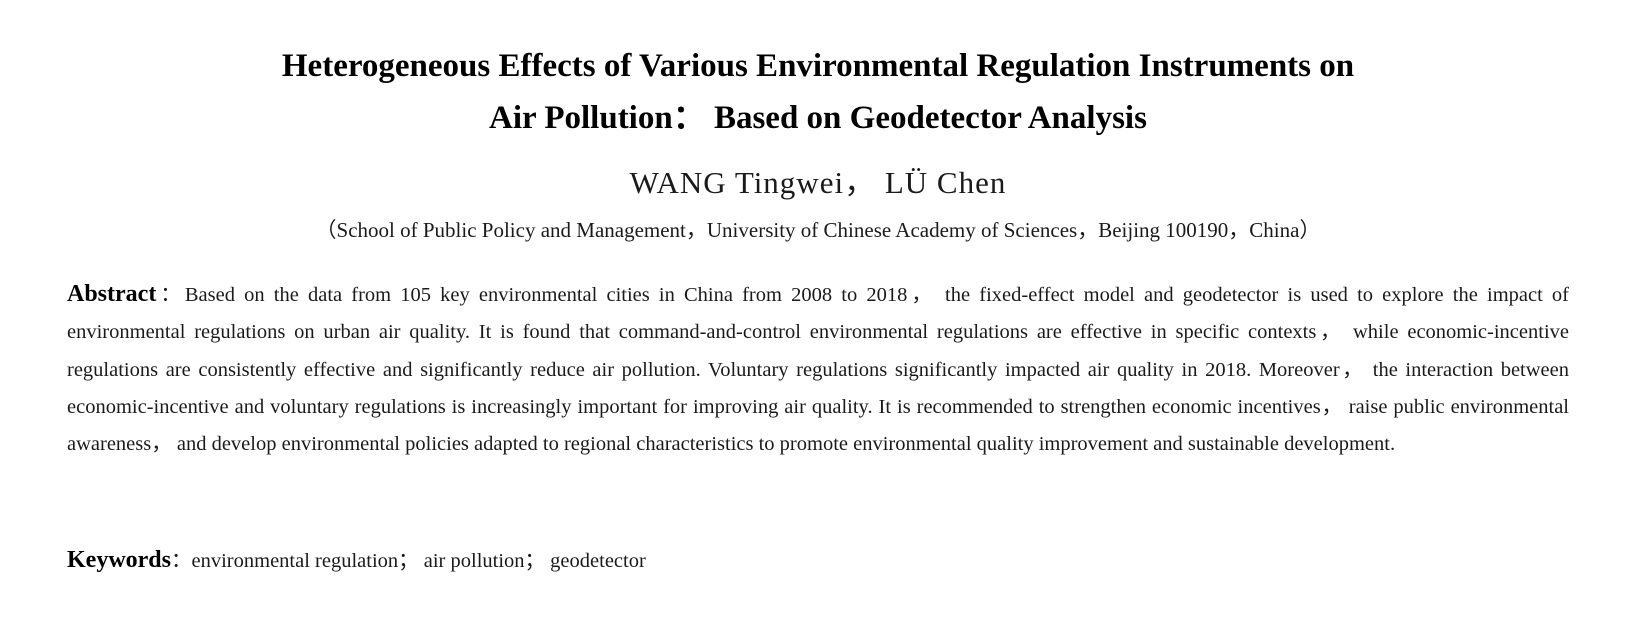  I want to click on author-list: WANG Tingwei， LÜ Chen, so click(818, 182).